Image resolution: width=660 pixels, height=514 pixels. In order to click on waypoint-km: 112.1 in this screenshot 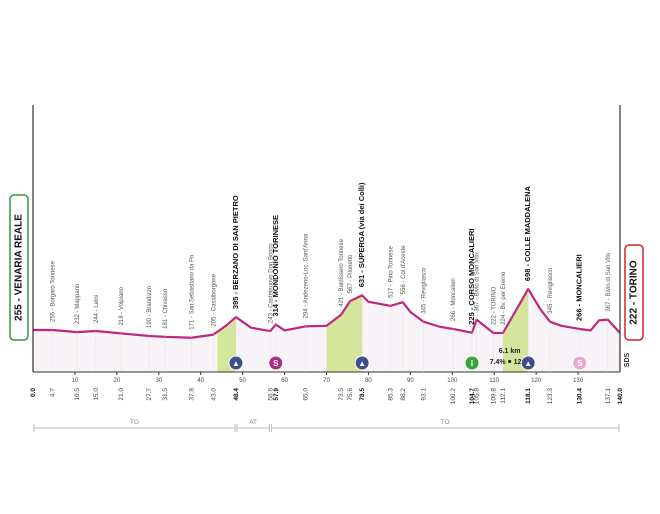, I will do `click(503, 396)`.